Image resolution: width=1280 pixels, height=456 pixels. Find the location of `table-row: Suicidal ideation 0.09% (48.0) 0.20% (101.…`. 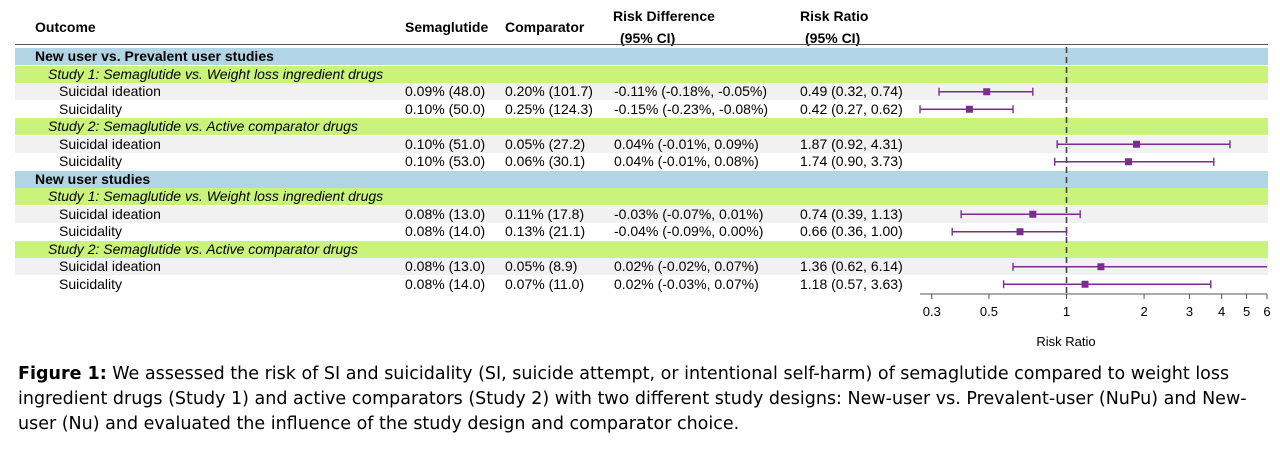

table-row: Suicidal ideation 0.09% (48.0) 0.20% (101.… is located at coordinates (641, 91).